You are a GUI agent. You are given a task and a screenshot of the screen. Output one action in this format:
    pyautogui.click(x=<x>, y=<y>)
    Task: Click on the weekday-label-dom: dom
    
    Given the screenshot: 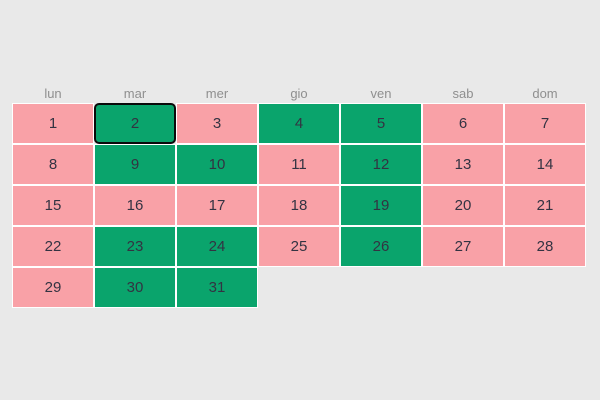 What is the action you would take?
    pyautogui.click(x=545, y=93)
    